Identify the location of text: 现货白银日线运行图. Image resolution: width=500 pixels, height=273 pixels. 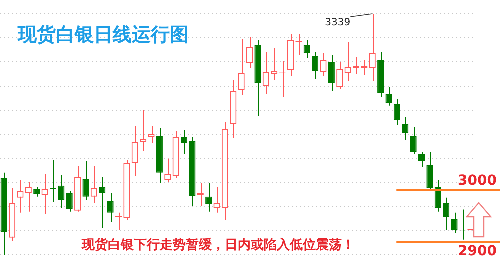
(103, 35).